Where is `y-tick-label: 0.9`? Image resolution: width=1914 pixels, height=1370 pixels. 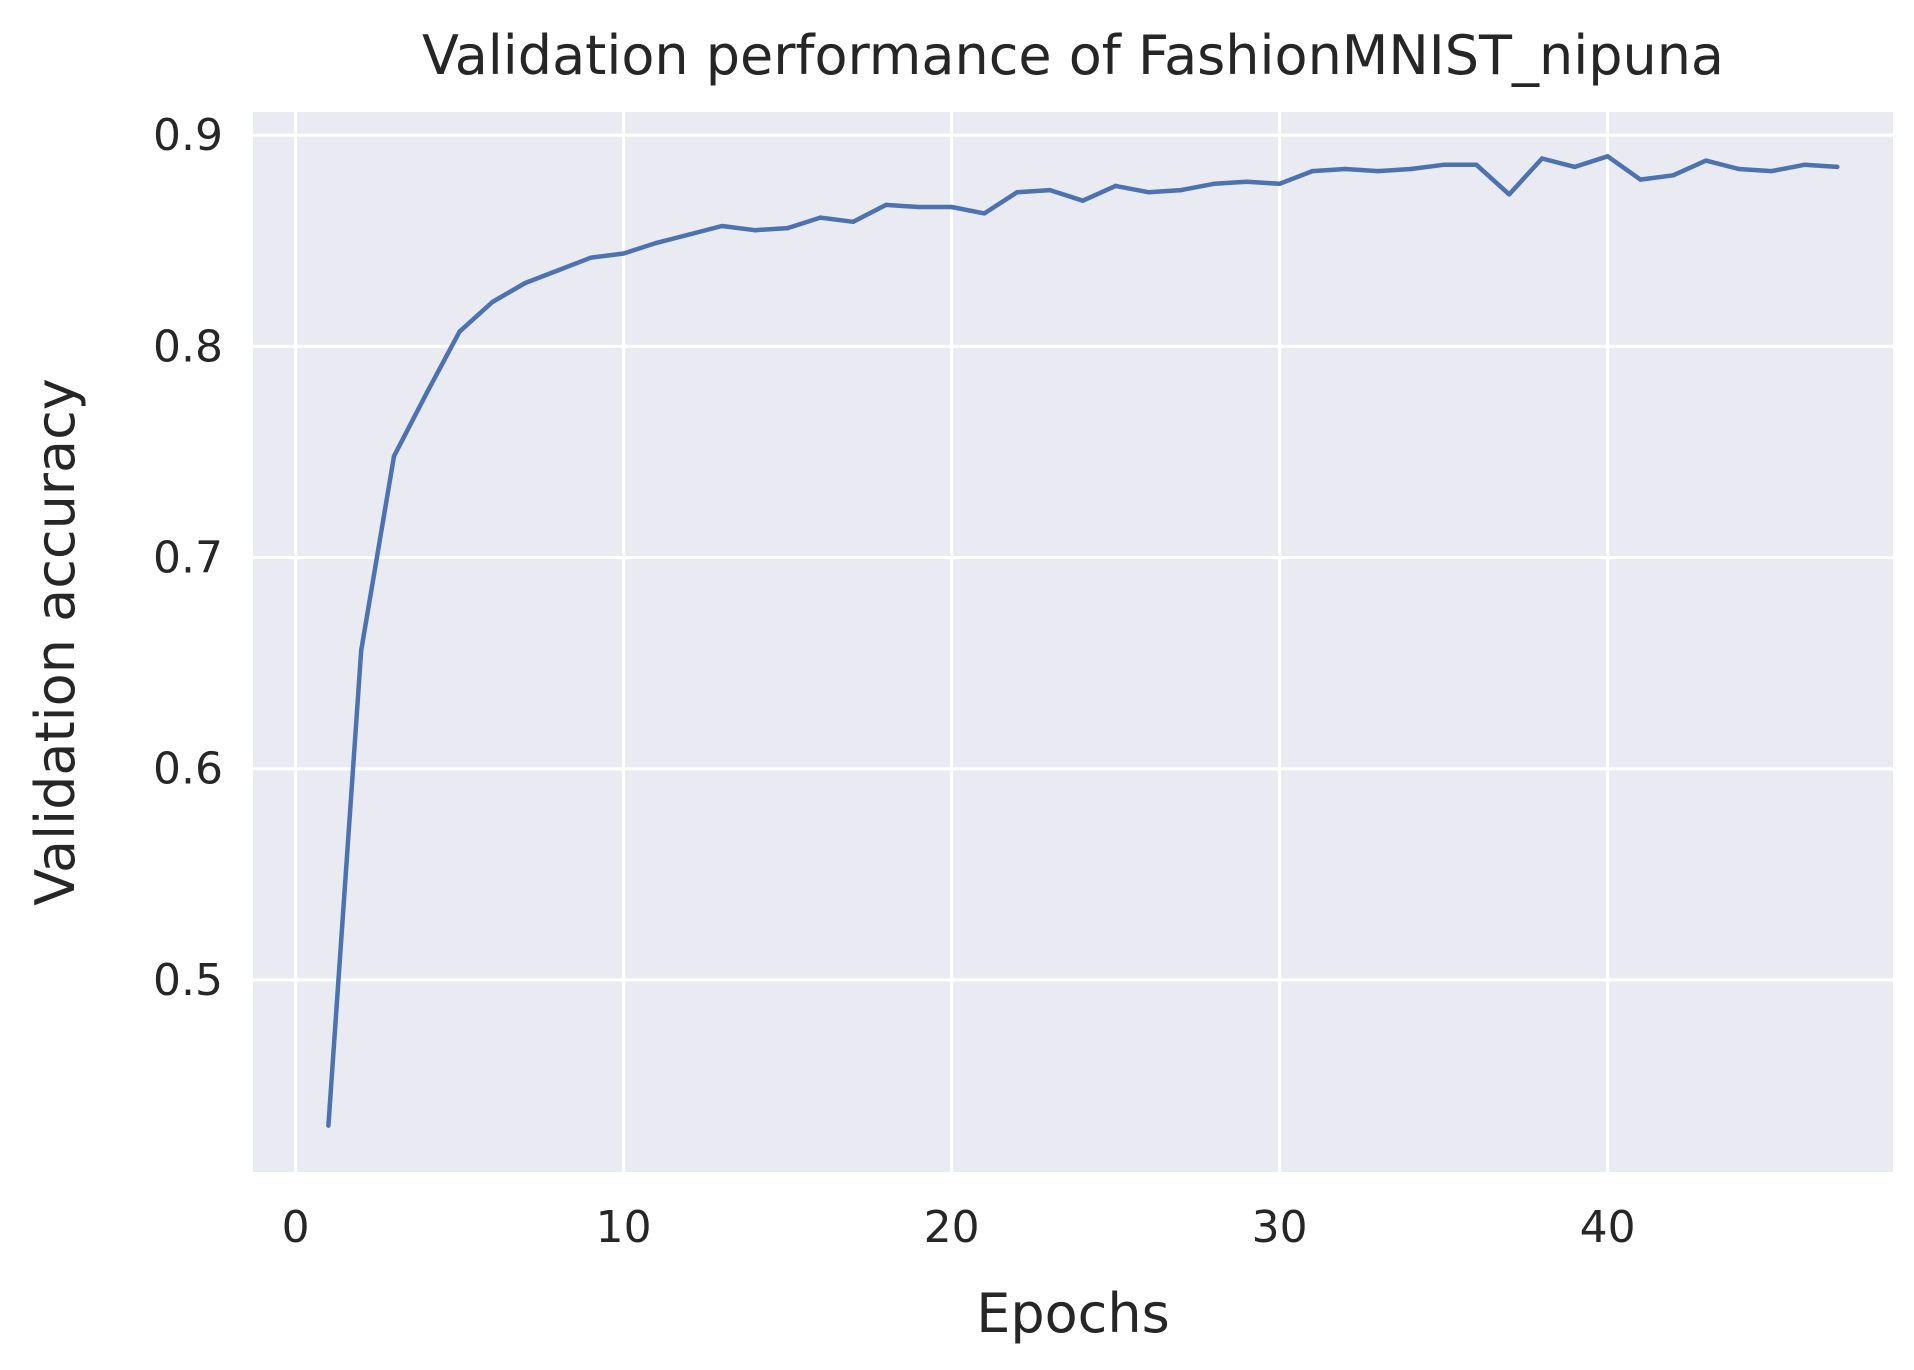 y-tick-label: 0.9 is located at coordinates (188, 135).